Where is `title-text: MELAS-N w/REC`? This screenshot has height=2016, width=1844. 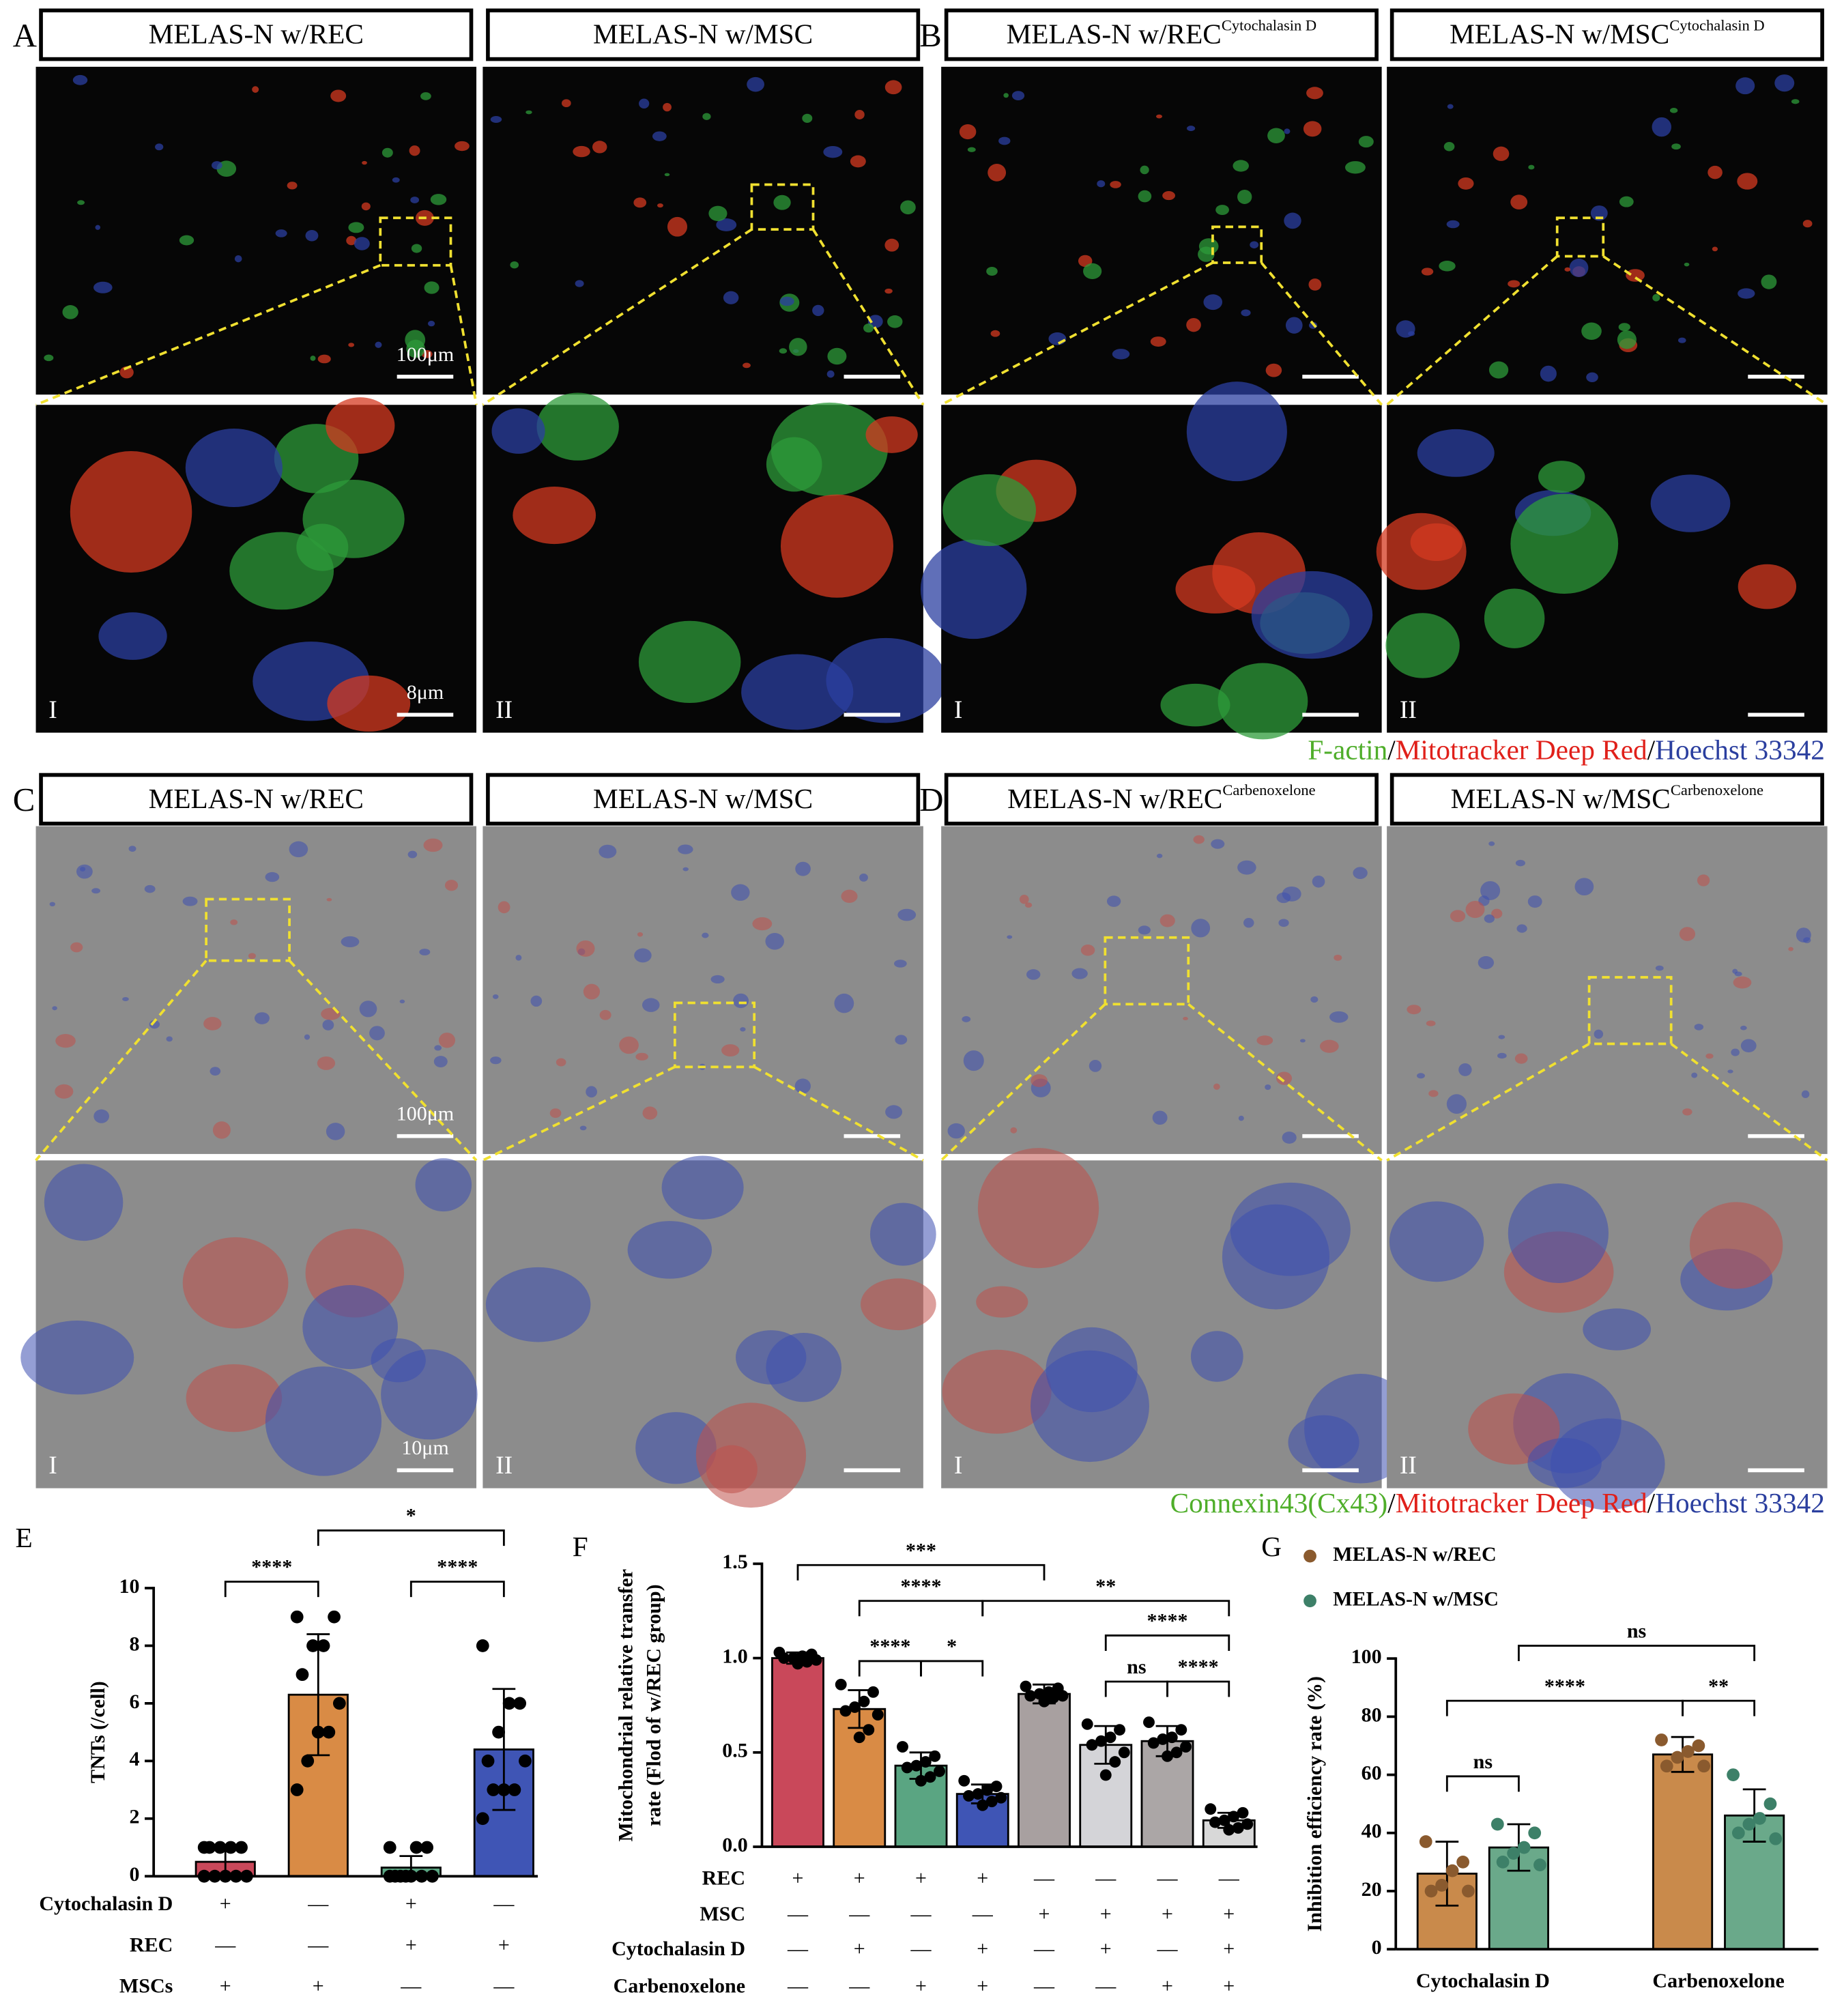
title-text: MELAS-N w/REC is located at coordinates (1114, 34).